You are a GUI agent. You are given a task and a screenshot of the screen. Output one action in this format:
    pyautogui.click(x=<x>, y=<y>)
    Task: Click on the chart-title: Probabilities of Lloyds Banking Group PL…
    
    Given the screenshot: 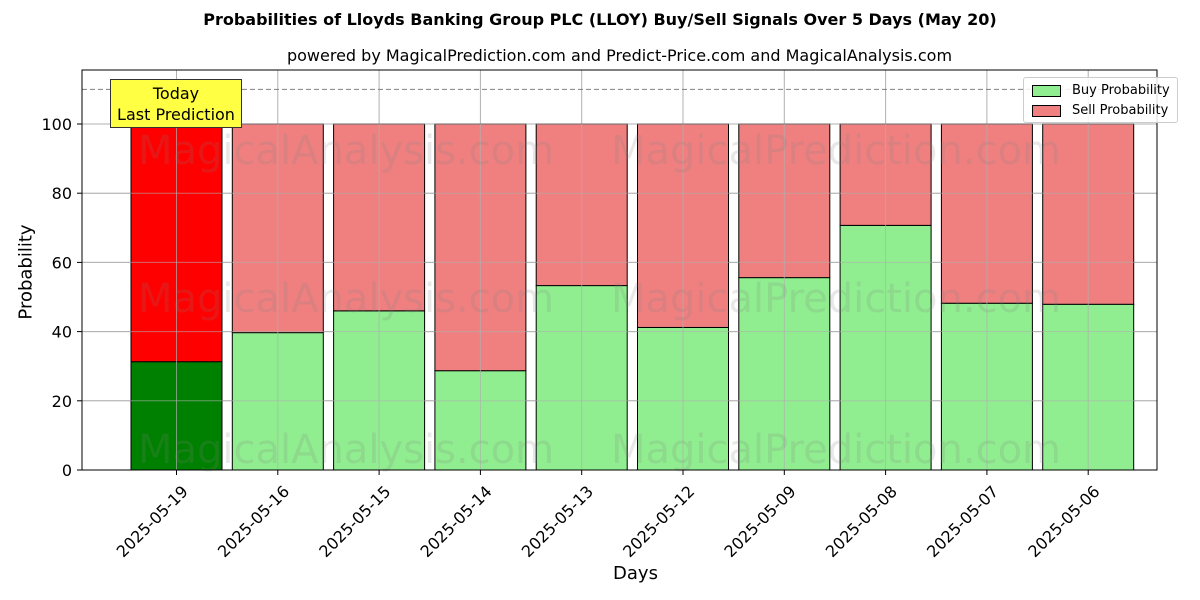 What is the action you would take?
    pyautogui.click(x=600, y=19)
    